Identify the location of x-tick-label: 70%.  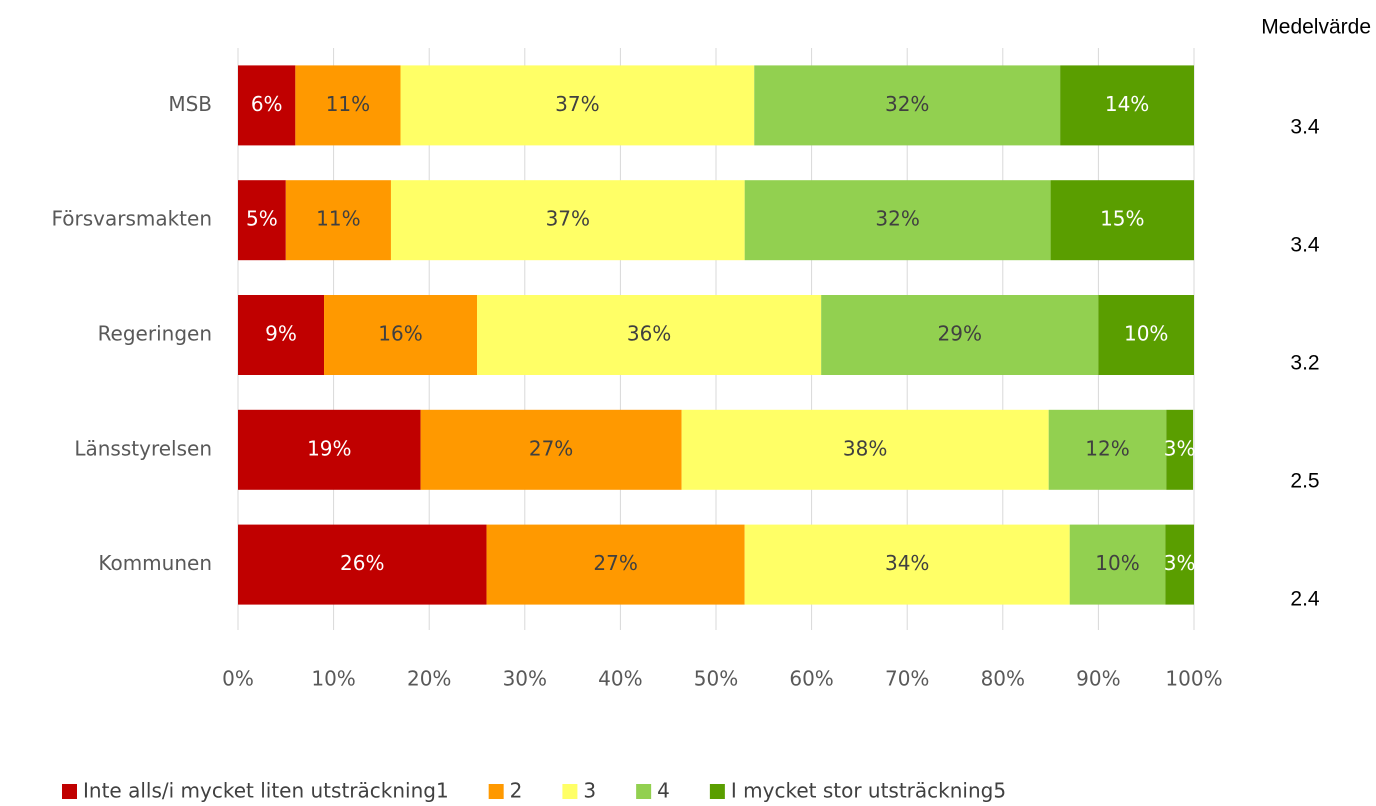
(907, 679).